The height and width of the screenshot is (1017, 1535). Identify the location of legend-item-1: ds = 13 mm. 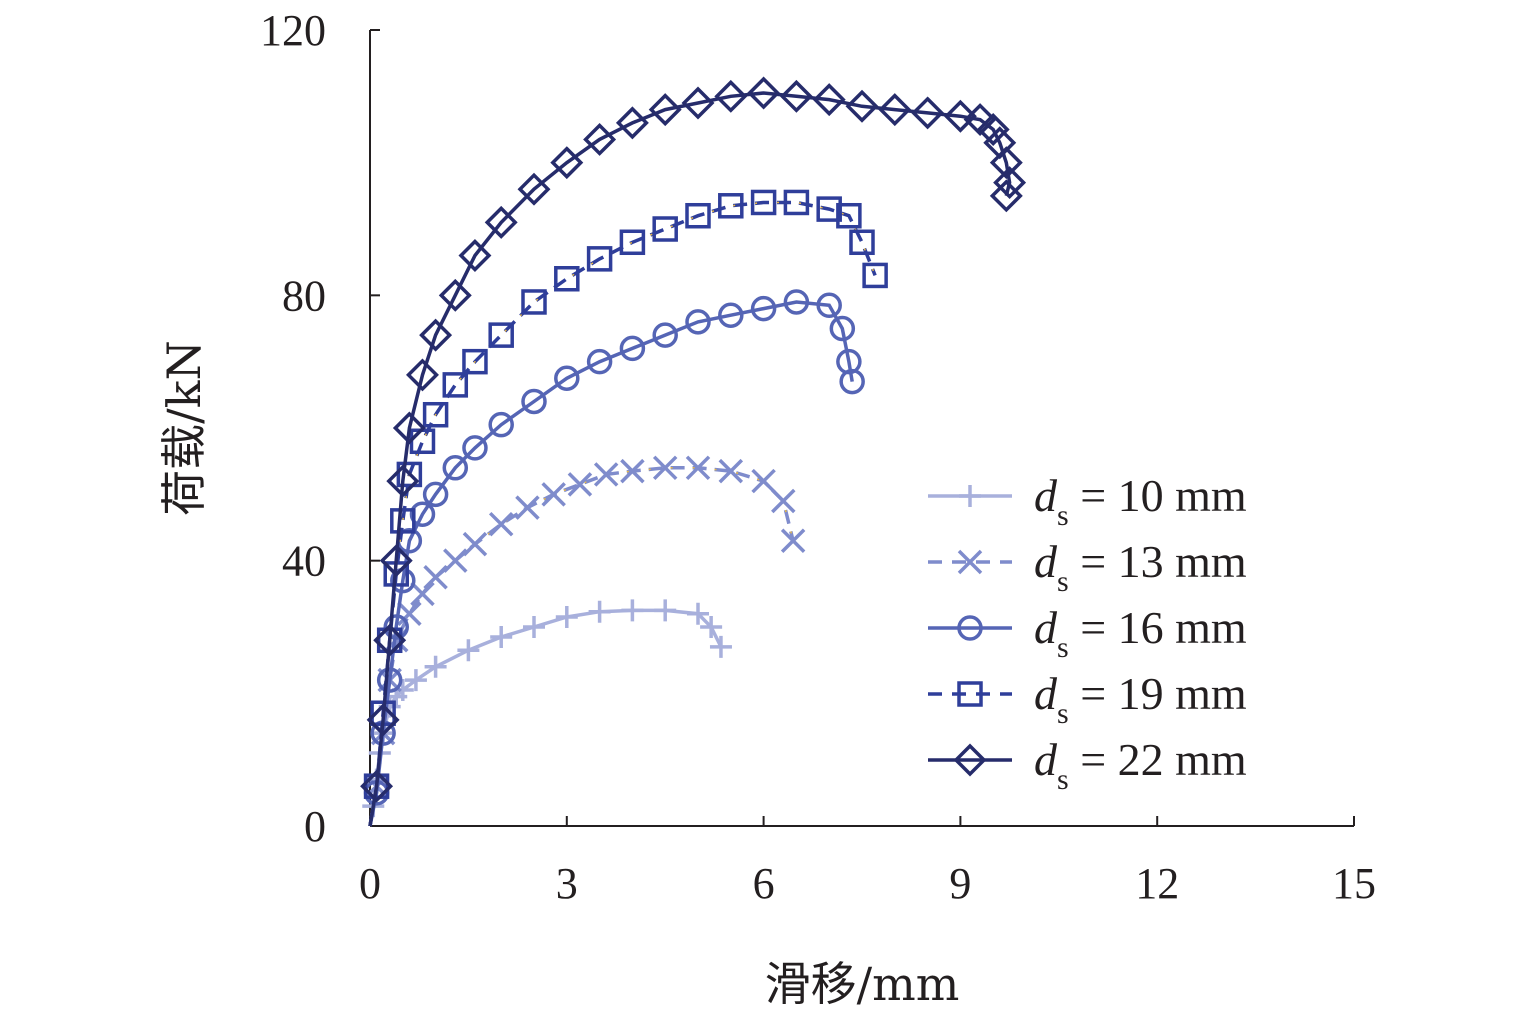
(1087, 567).